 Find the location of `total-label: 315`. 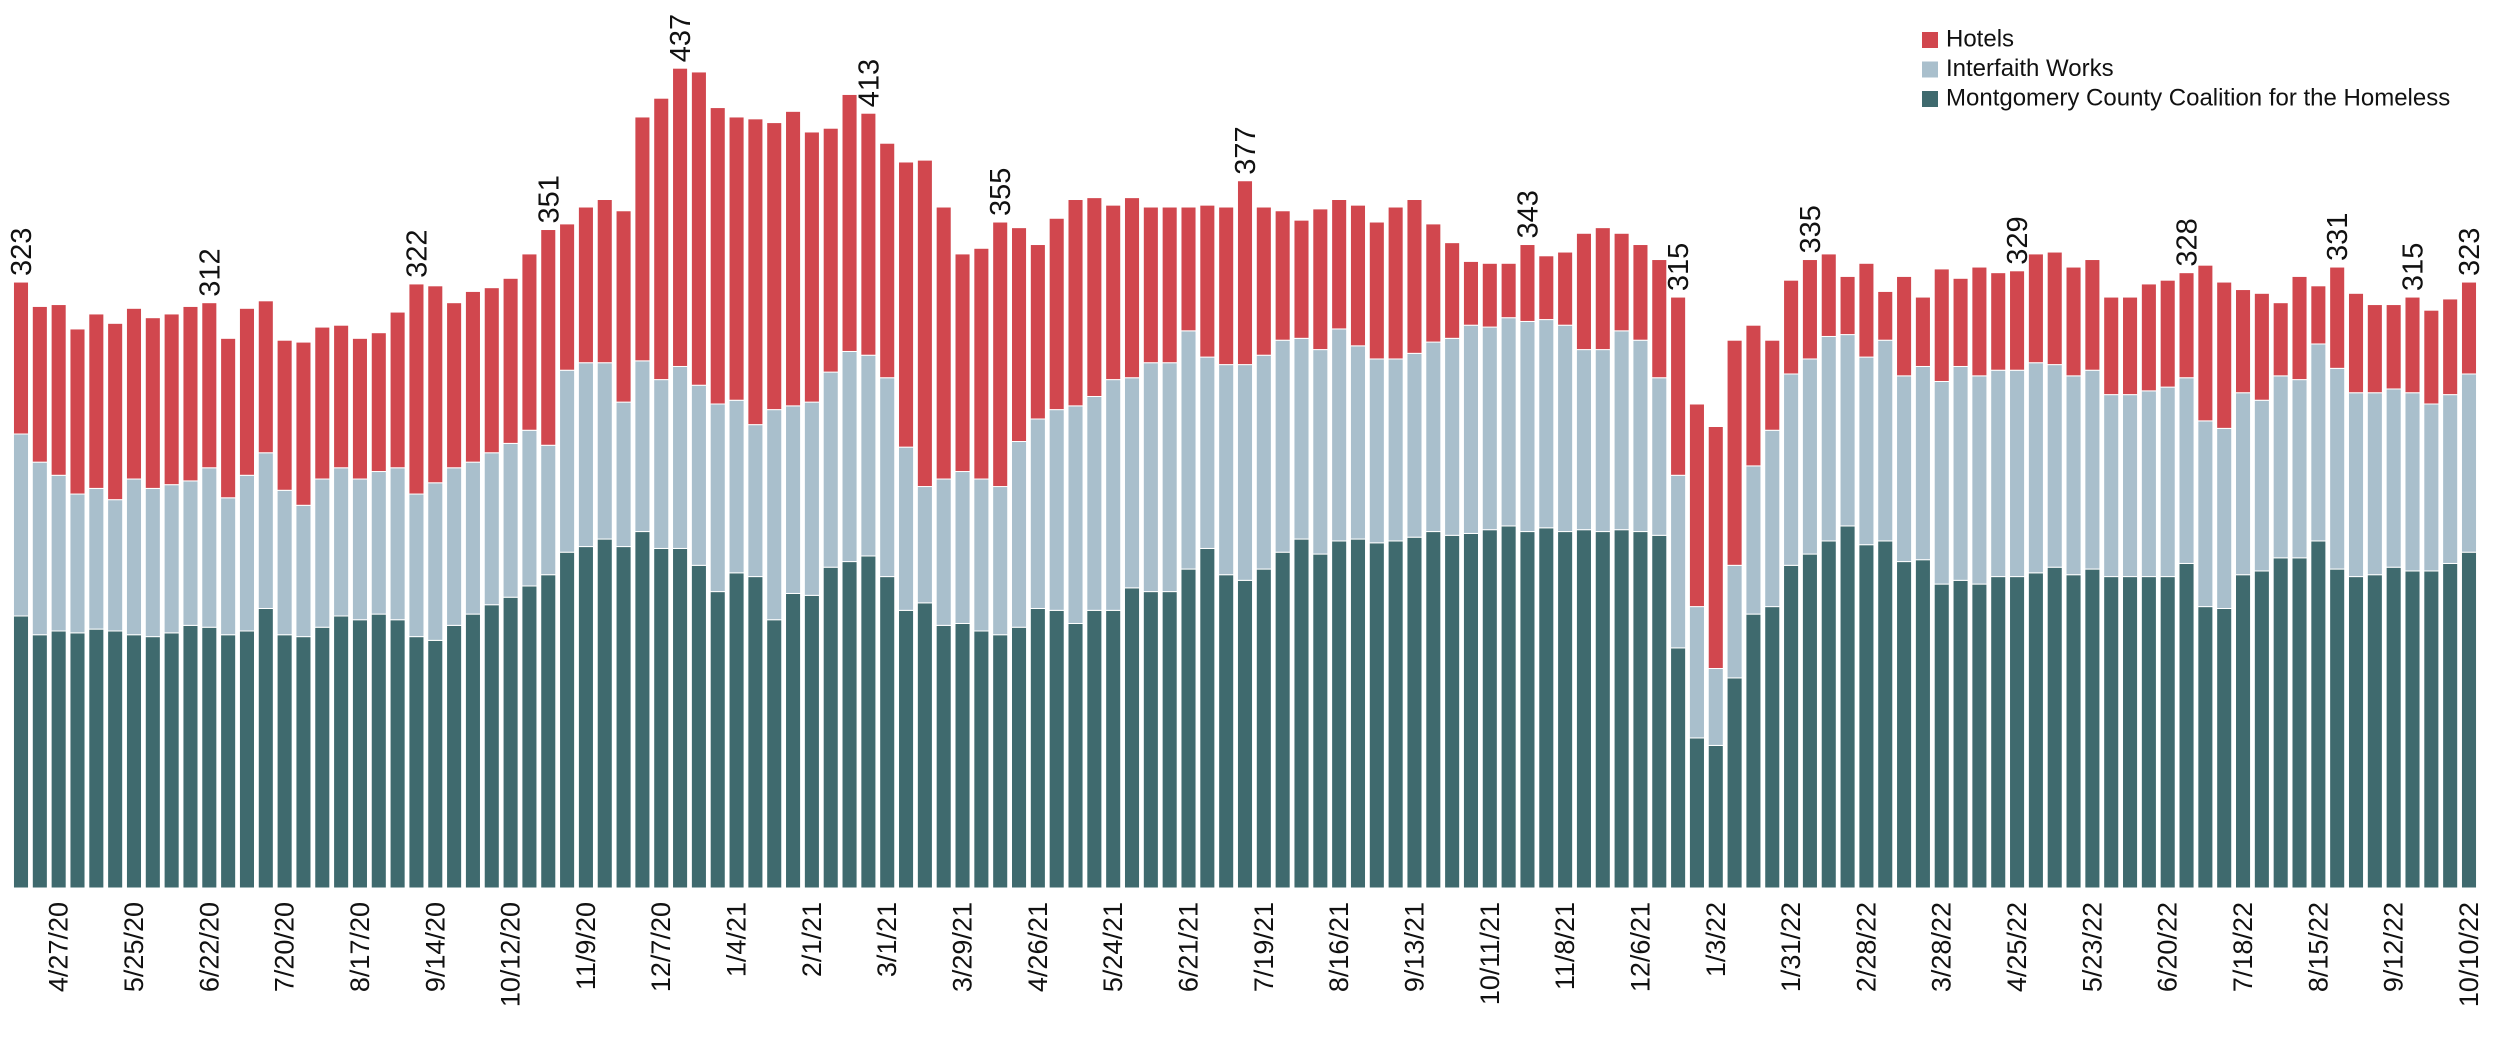

total-label: 315 is located at coordinates (1679, 267).